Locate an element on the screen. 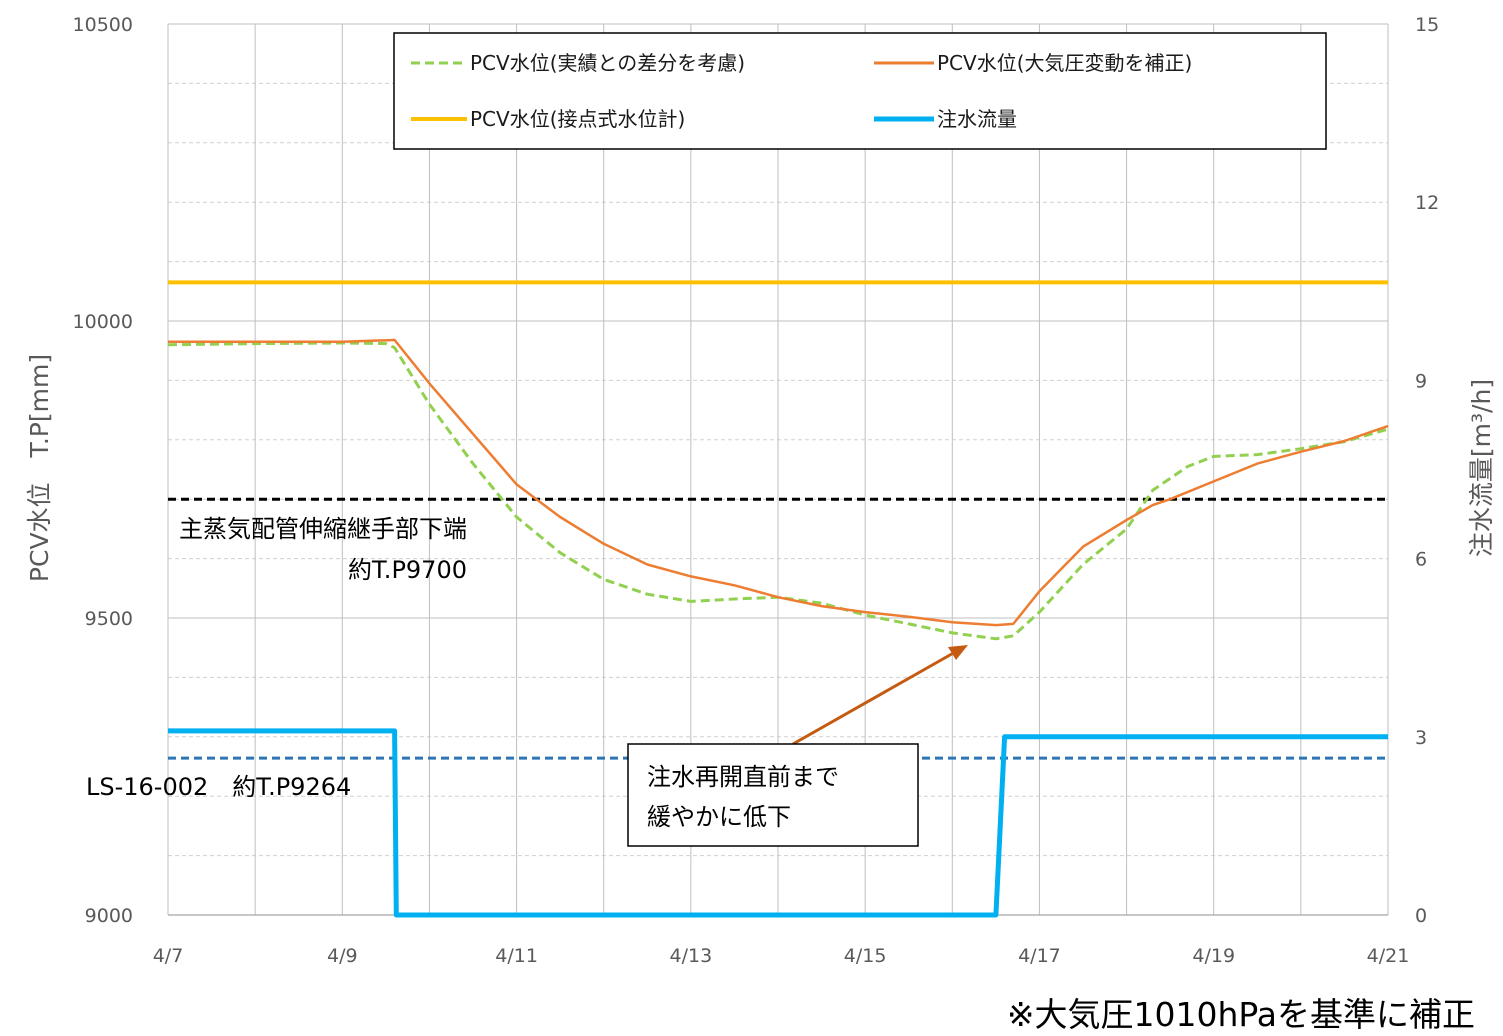  x-axis-ticks: 4/7 4/9 4/11 4/13 4/15 4/17 4/19 4/21 is located at coordinates (781, 956).